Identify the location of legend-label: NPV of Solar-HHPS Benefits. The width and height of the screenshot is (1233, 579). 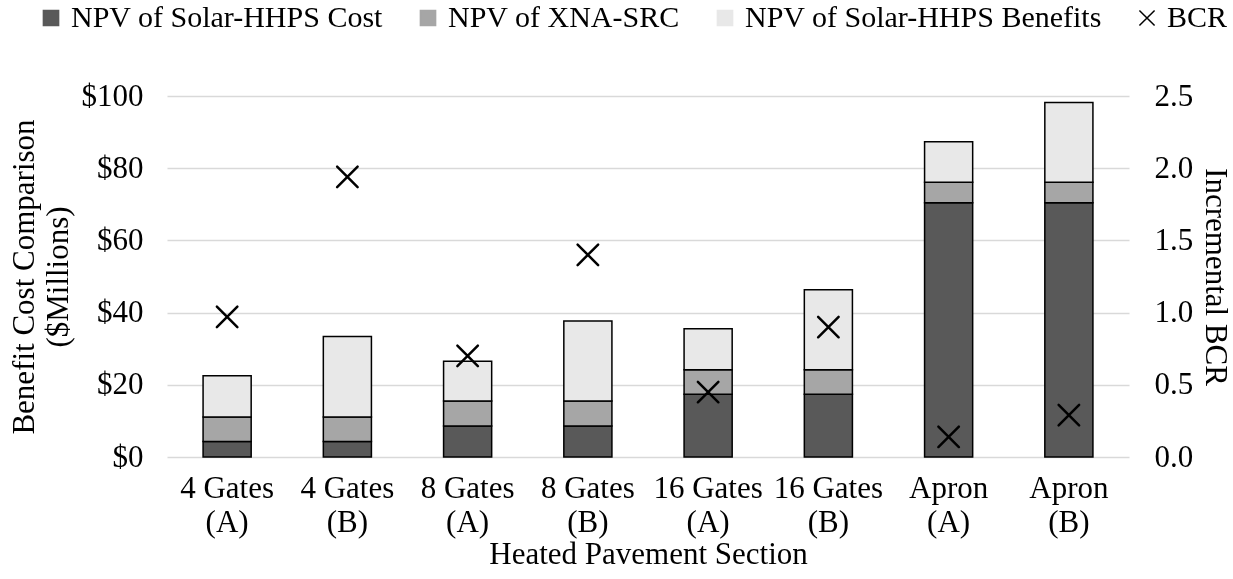
(923, 16).